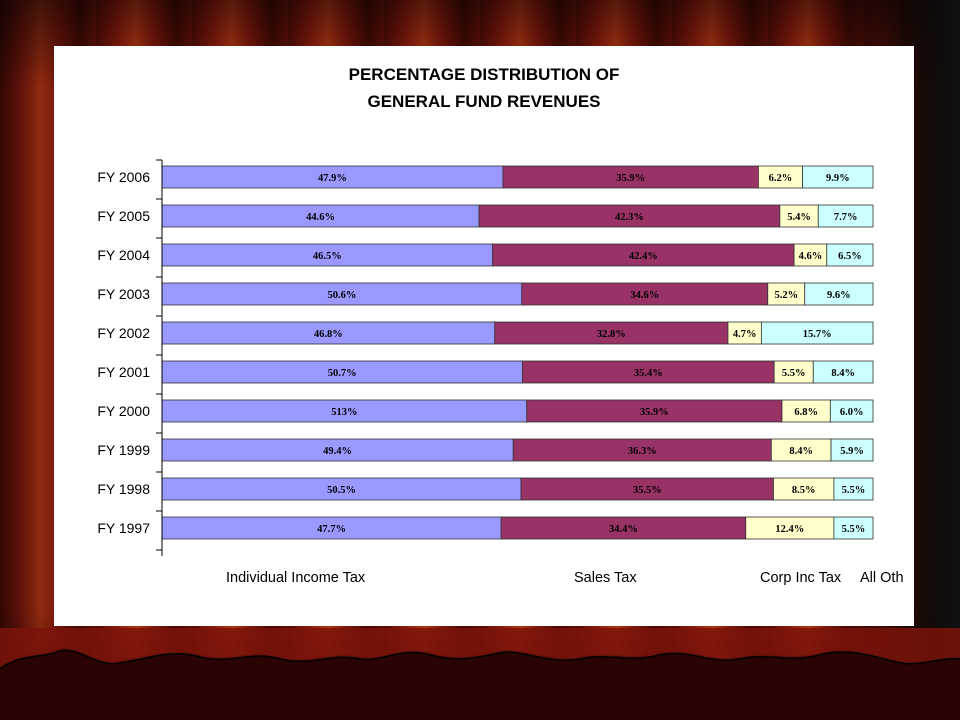 The width and height of the screenshot is (960, 720). What do you see at coordinates (789, 529) in the screenshot?
I see `data-label: 12.4%` at bounding box center [789, 529].